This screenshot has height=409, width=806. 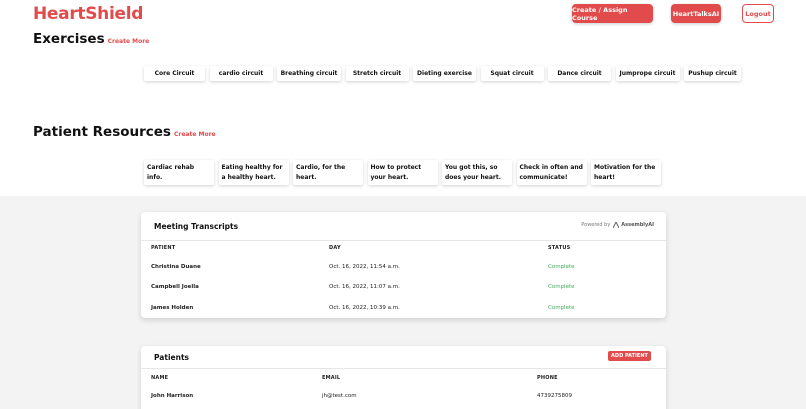 What do you see at coordinates (309, 73) in the screenshot?
I see `exercise-chip: Breathing circuit` at bounding box center [309, 73].